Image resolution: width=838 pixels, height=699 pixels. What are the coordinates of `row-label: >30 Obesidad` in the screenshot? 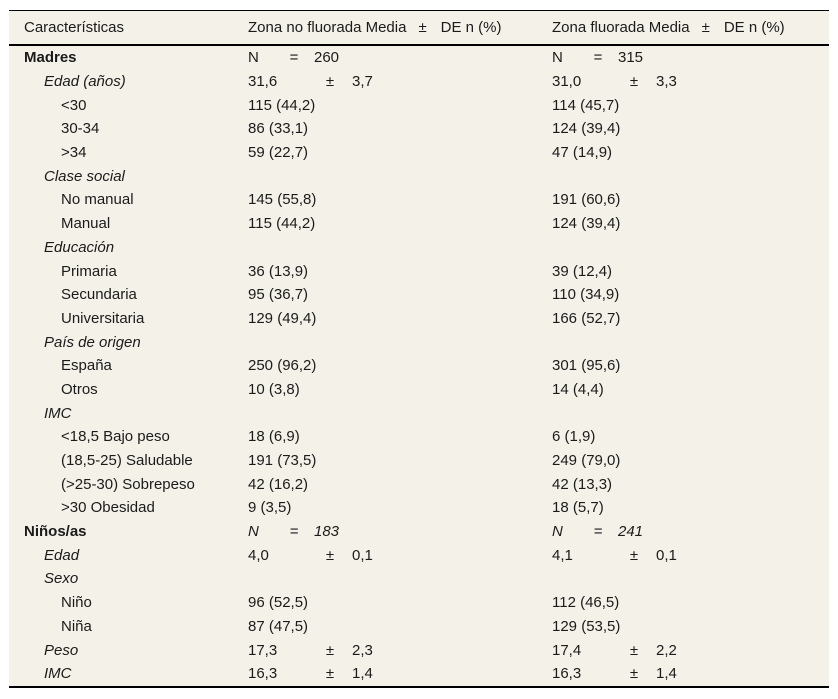 It's located at (108, 508).